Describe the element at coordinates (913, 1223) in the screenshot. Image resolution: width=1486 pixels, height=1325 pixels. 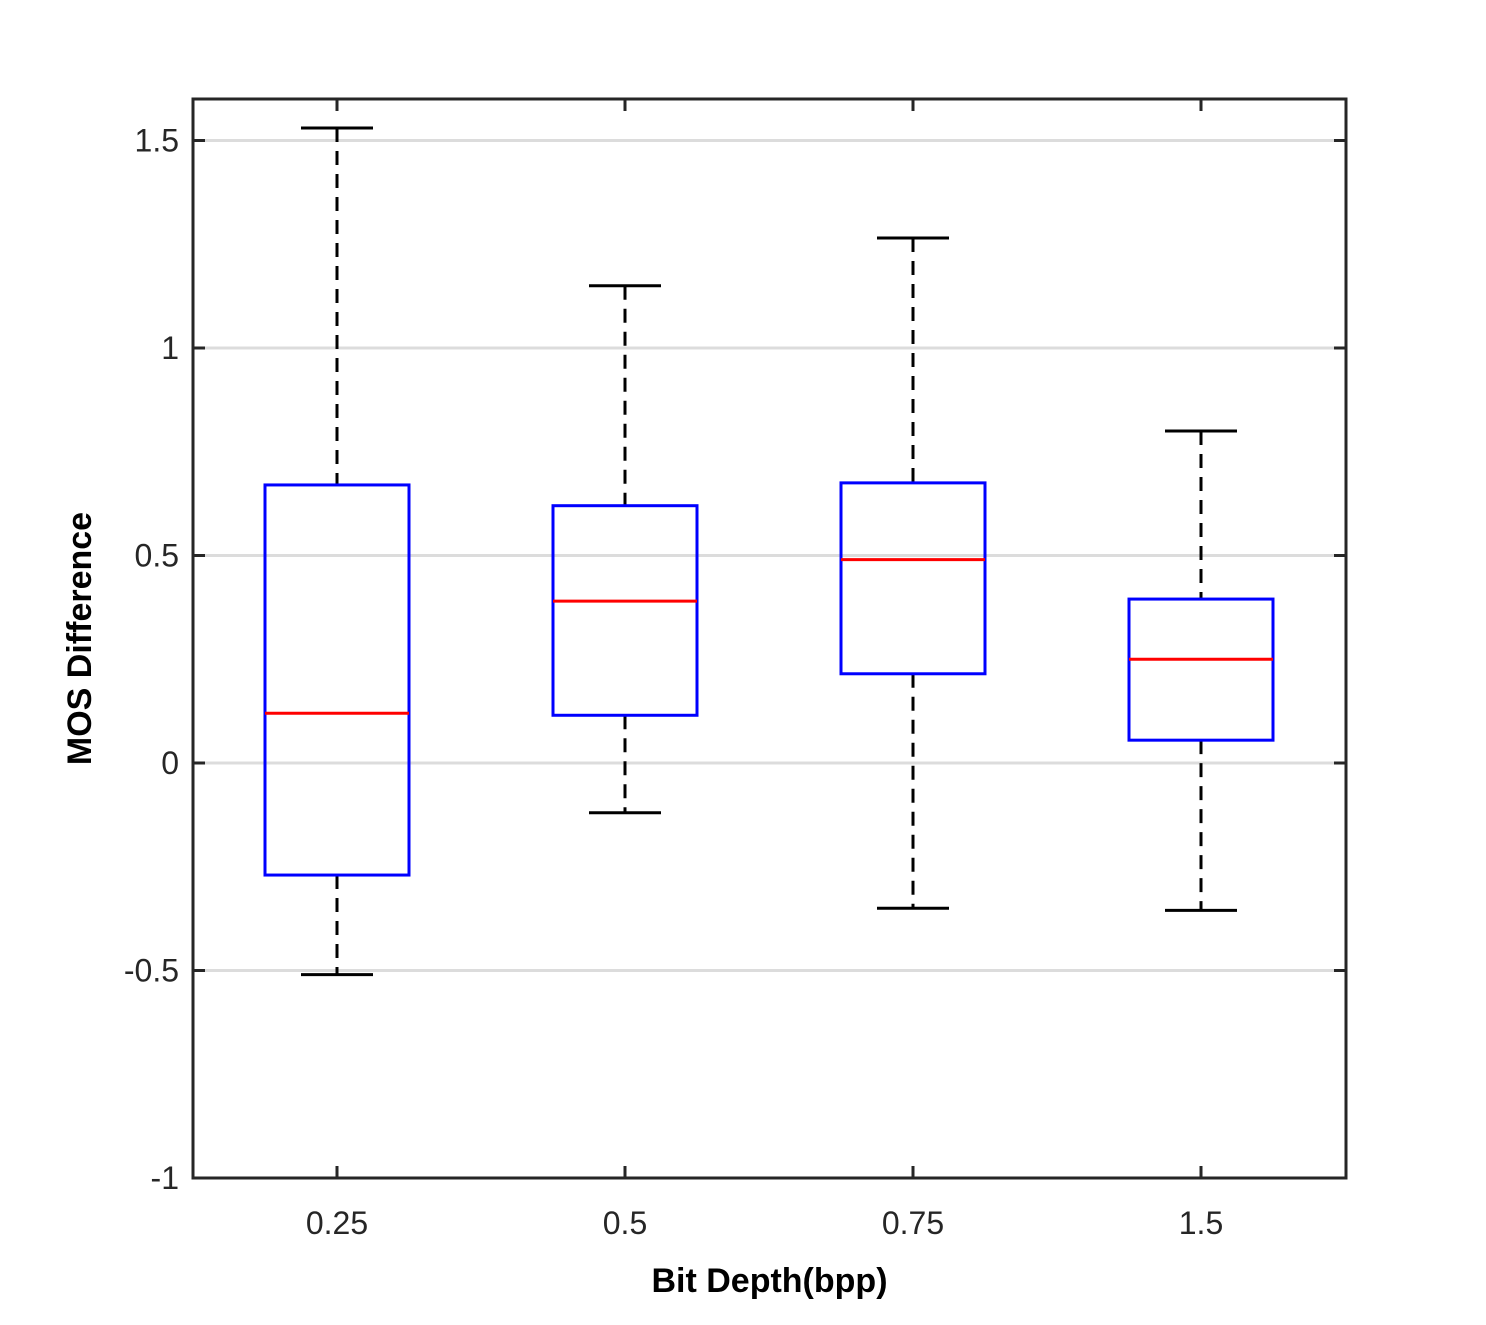
I see `x-tick-label: 0.75` at that location.